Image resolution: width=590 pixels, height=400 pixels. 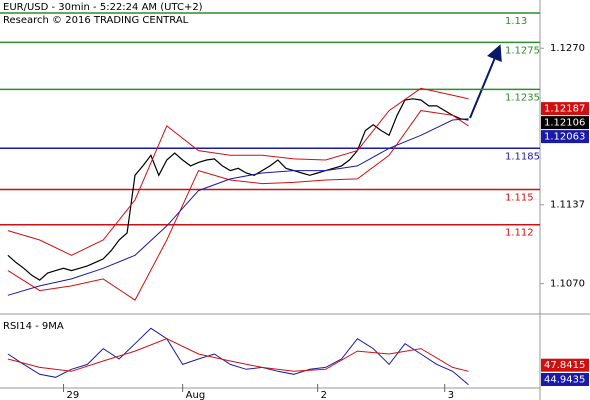 I want to click on level-label: 1.112, so click(x=519, y=233).